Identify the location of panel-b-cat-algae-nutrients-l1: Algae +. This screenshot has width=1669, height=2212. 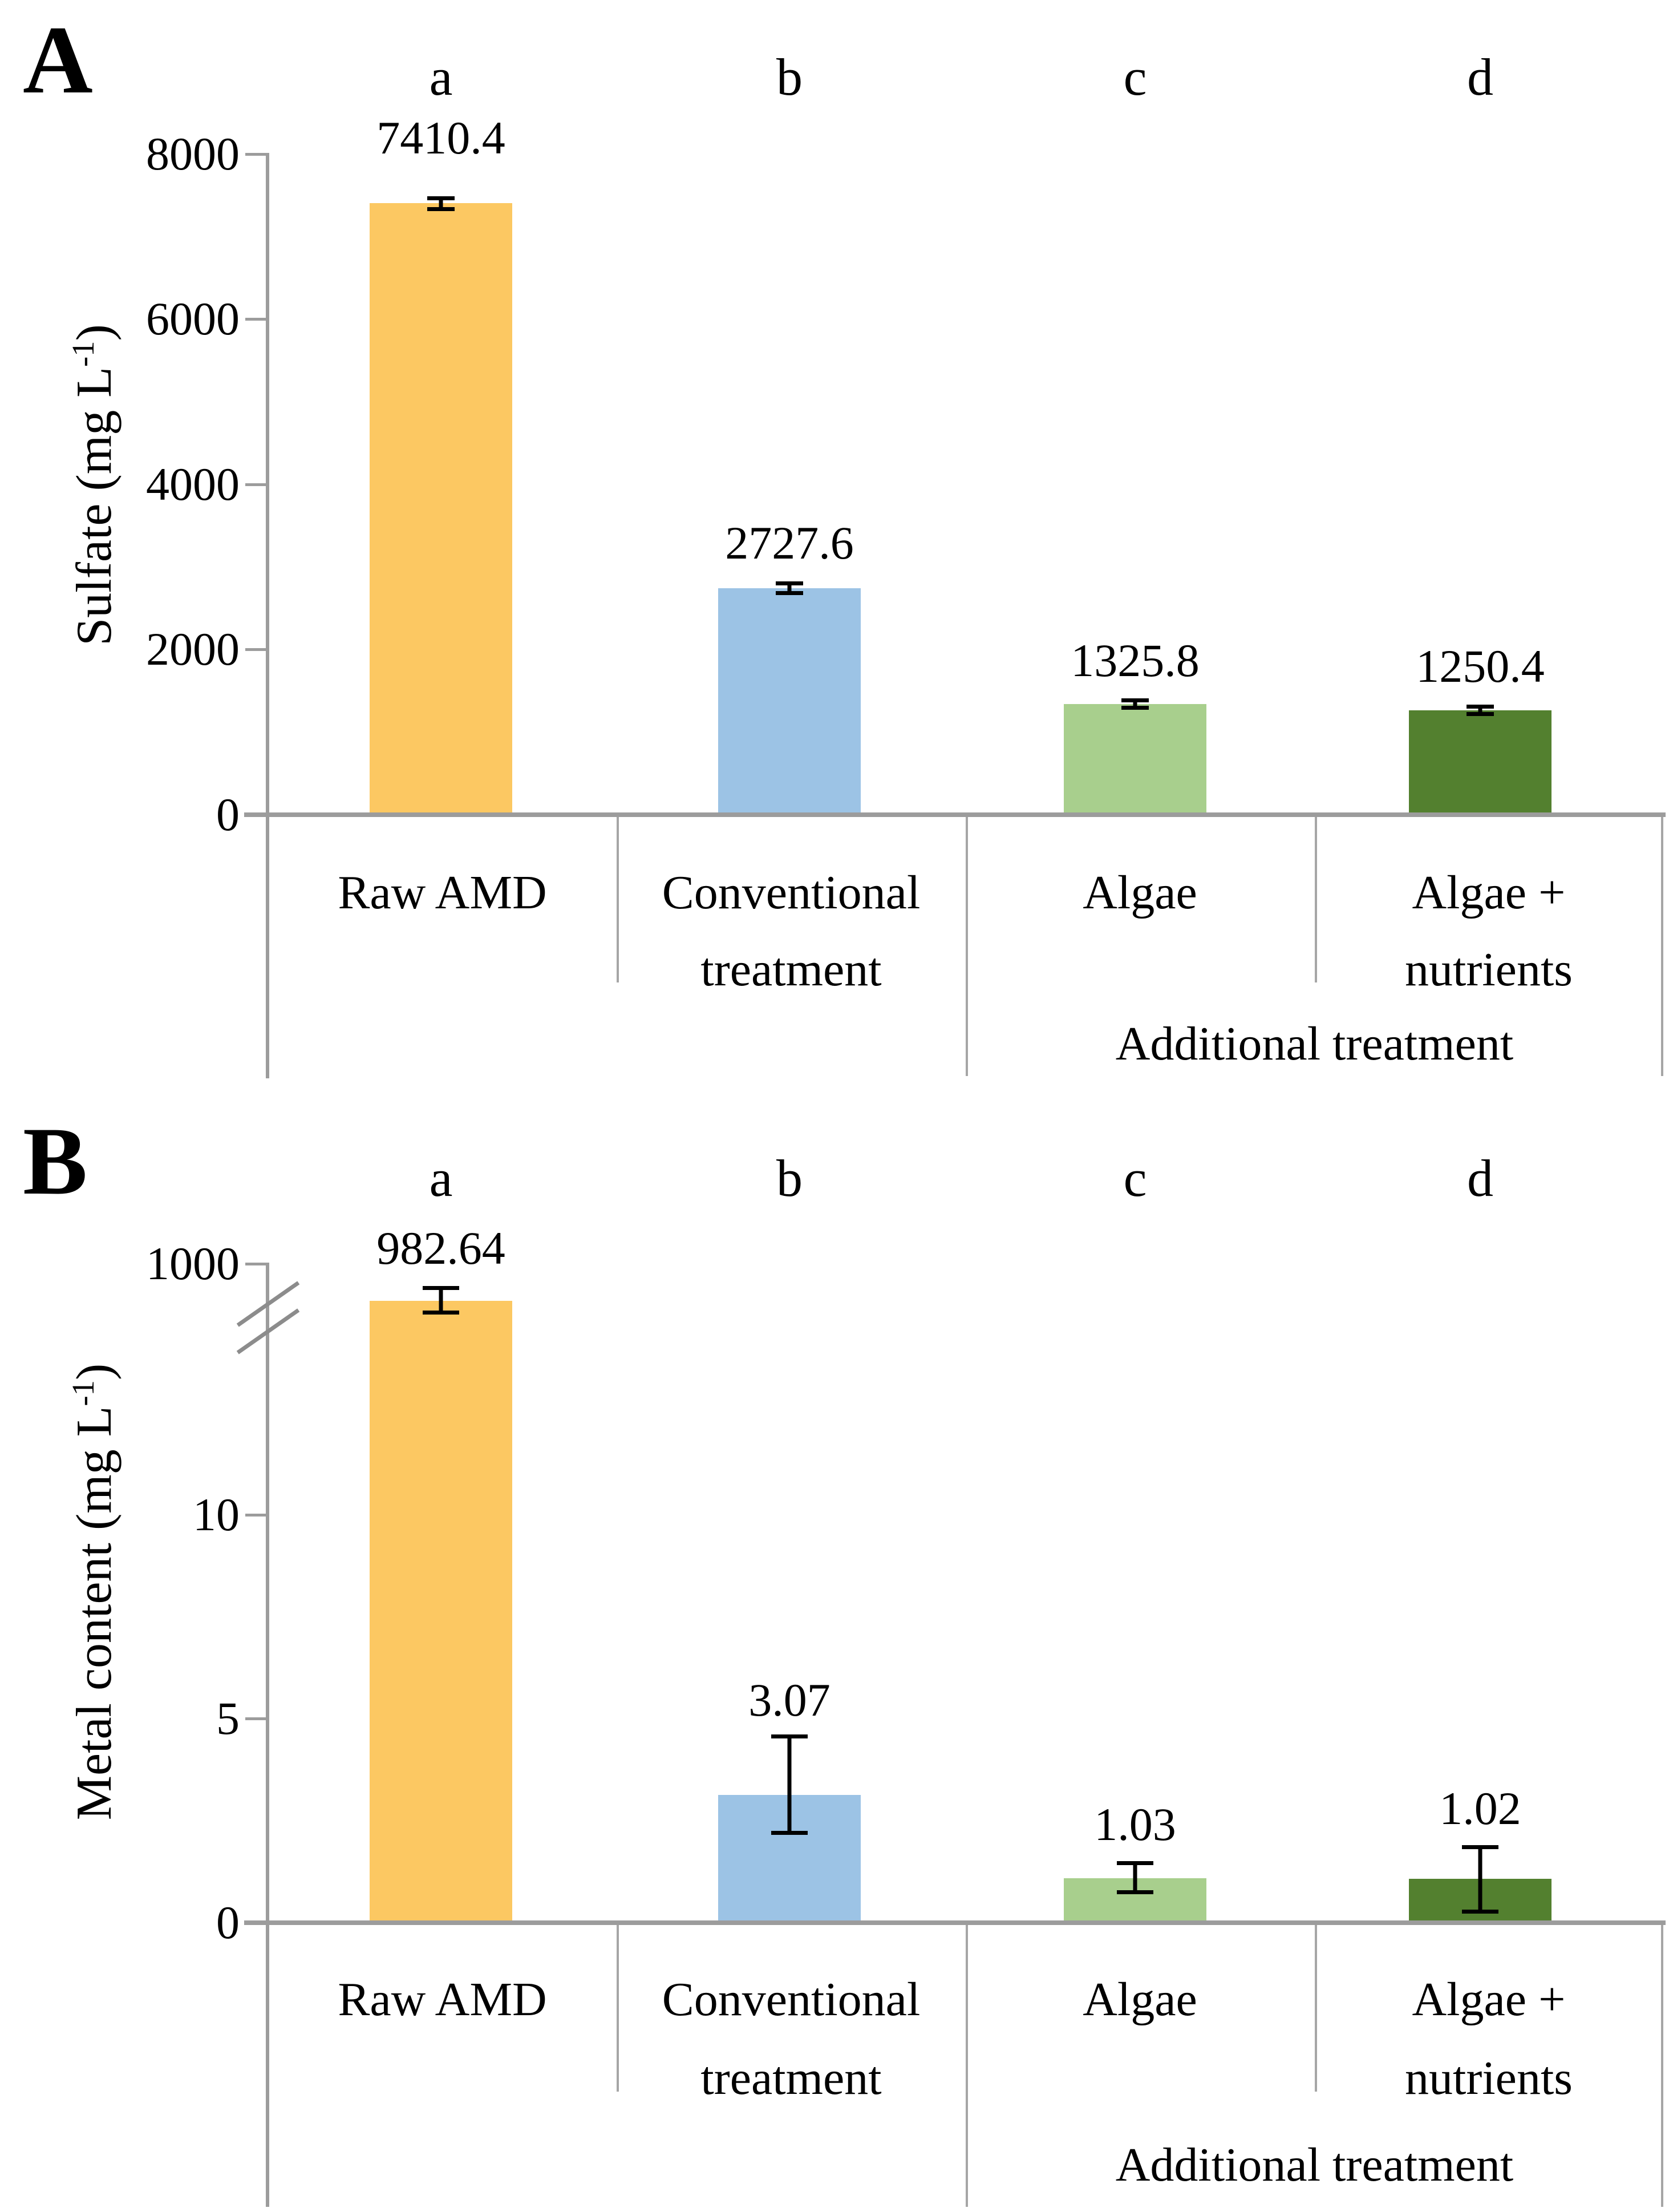
(1489, 1999).